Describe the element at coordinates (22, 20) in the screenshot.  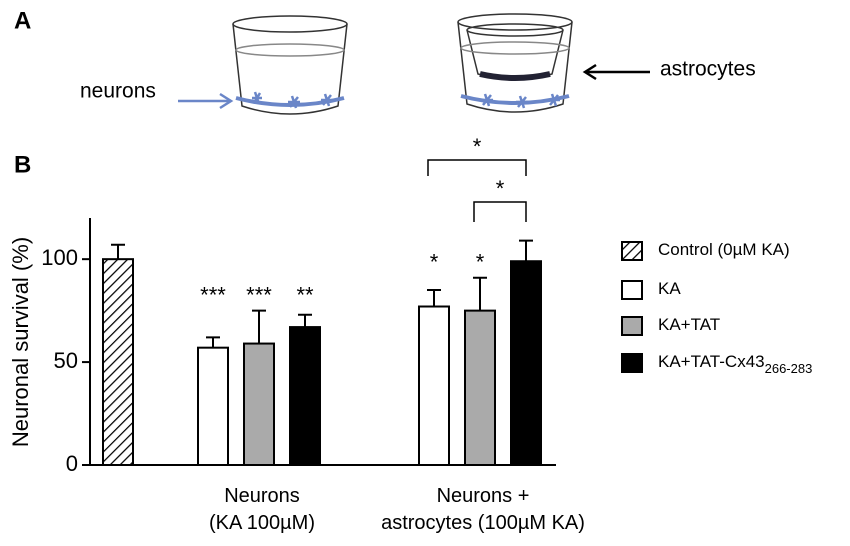
I see `panel-label: A` at that location.